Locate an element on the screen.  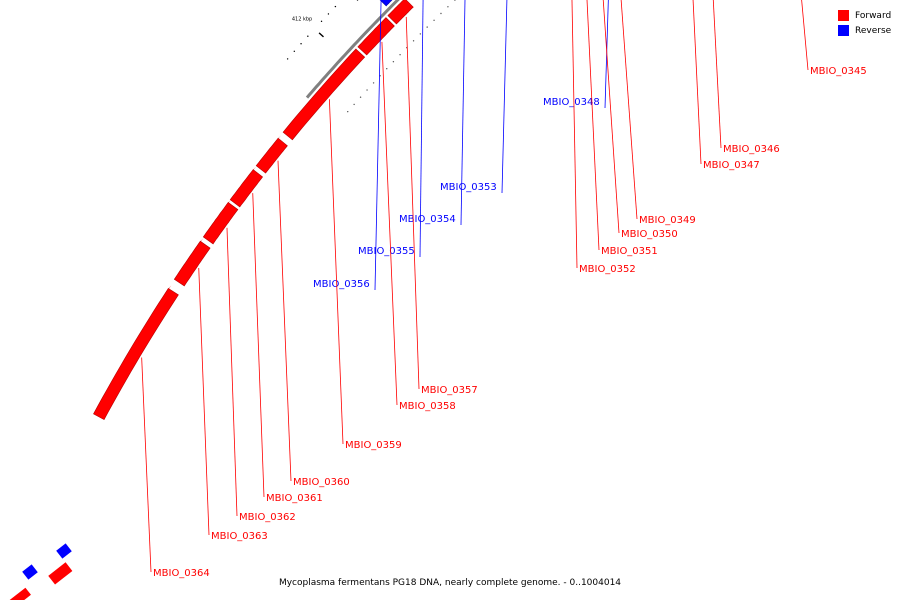
gene-label: MBIO_0348 is located at coordinates (571, 102).